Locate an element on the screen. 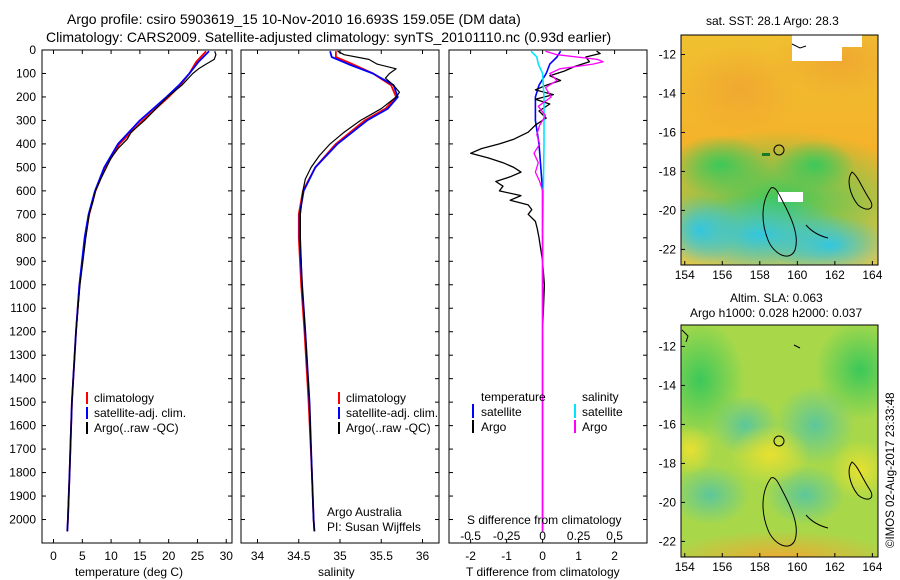 This screenshot has width=900, height=580. sst-longitude-ticks: 154 156 158 160 162 164 is located at coordinates (779, 271).